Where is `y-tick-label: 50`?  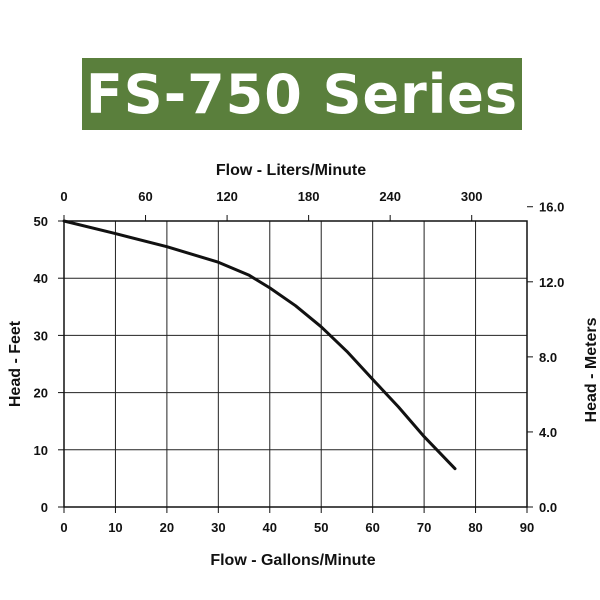
y-tick-label: 50 is located at coordinates (41, 221).